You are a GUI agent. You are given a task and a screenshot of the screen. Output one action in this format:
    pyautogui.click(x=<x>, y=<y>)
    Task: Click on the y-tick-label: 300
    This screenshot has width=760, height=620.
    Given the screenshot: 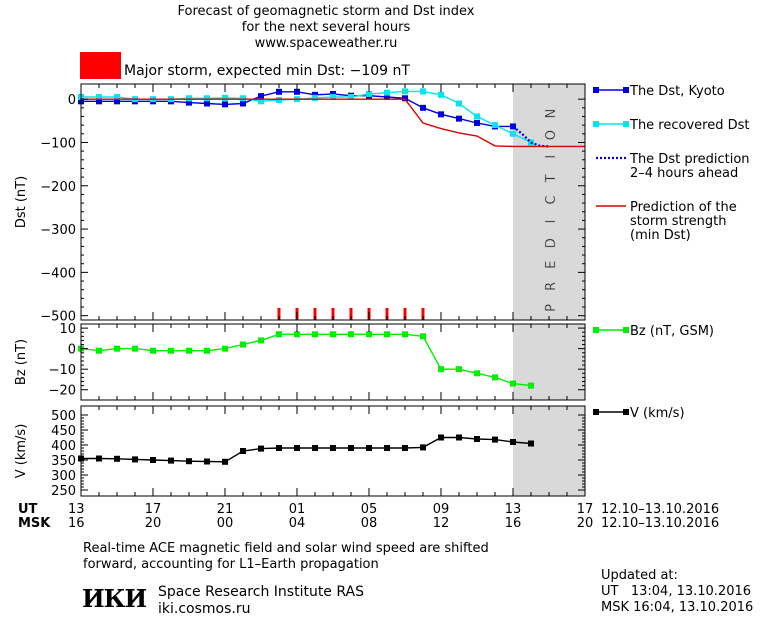 What is the action you would take?
    pyautogui.click(x=63, y=476)
    